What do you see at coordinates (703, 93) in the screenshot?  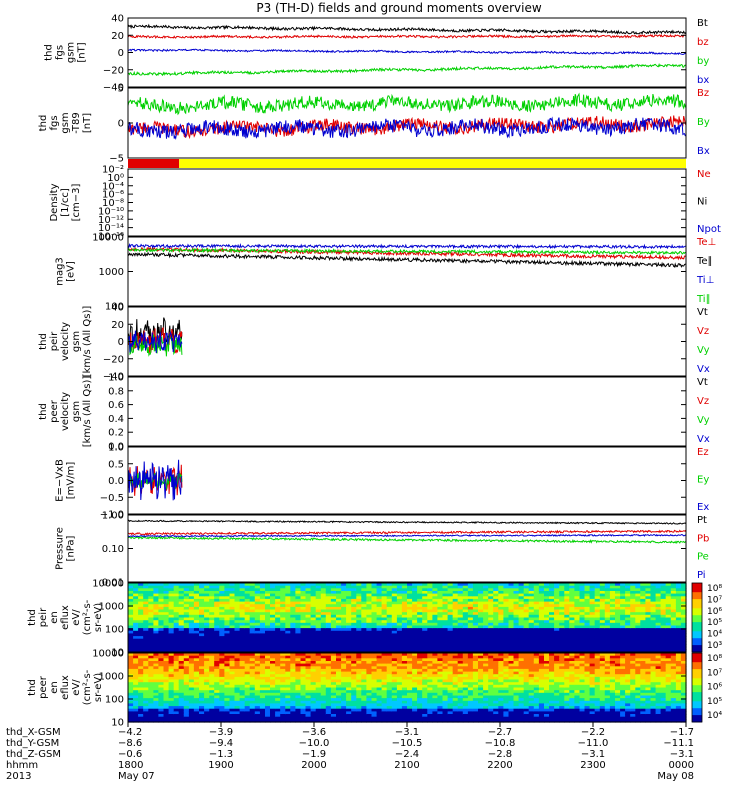 I see `legend-bz: Bz` at bounding box center [703, 93].